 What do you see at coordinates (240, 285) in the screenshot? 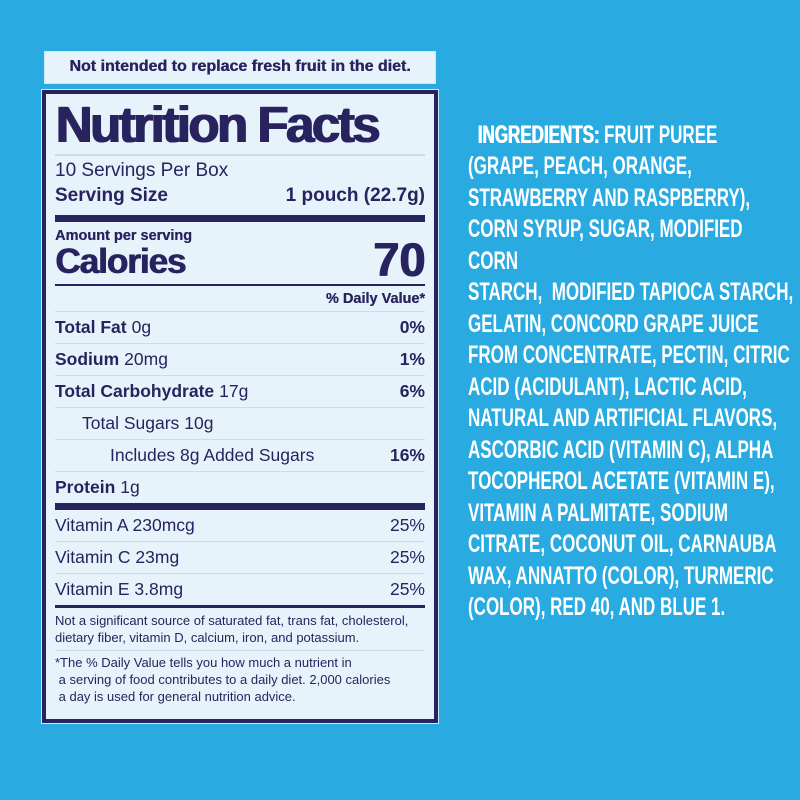
I see `calories-divider` at bounding box center [240, 285].